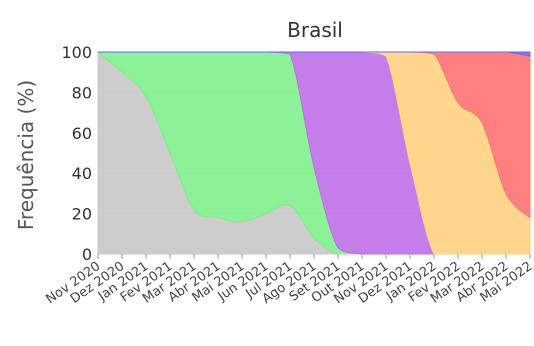 Image resolution: width=534 pixels, height=346 pixels. What do you see at coordinates (76, 52) in the screenshot?
I see `y-tick-label: 100` at bounding box center [76, 52].